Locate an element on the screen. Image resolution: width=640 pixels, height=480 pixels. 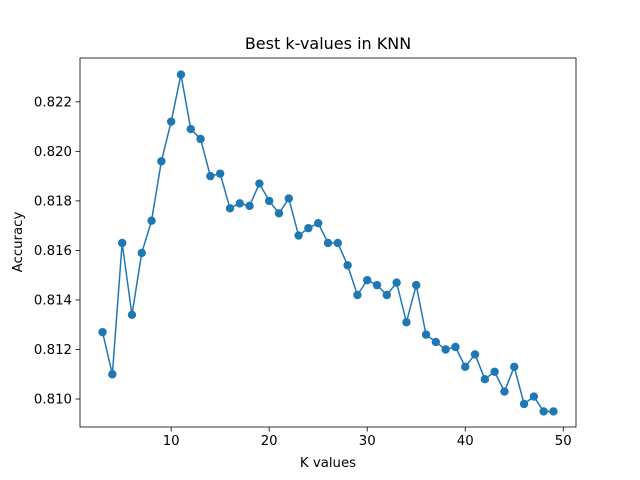
x-tick-label: 10 is located at coordinates (171, 441).